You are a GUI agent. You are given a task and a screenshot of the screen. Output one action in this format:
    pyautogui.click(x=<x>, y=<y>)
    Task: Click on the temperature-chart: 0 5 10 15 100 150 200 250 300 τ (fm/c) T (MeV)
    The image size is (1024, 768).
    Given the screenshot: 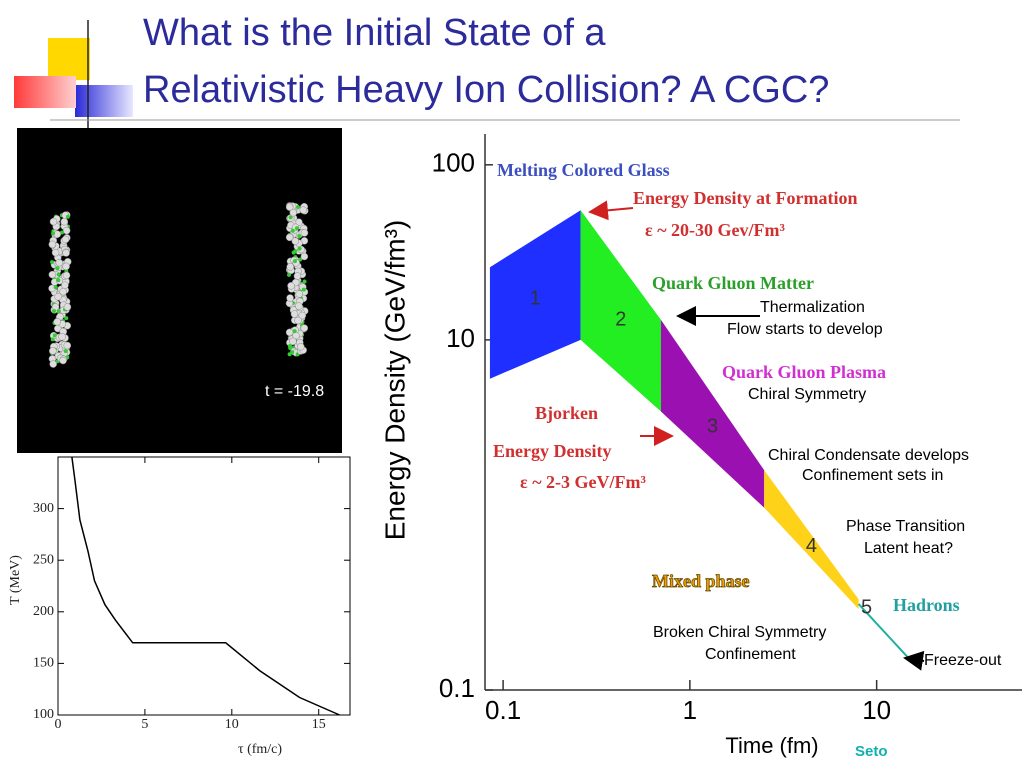 What is the action you would take?
    pyautogui.click(x=179, y=606)
    